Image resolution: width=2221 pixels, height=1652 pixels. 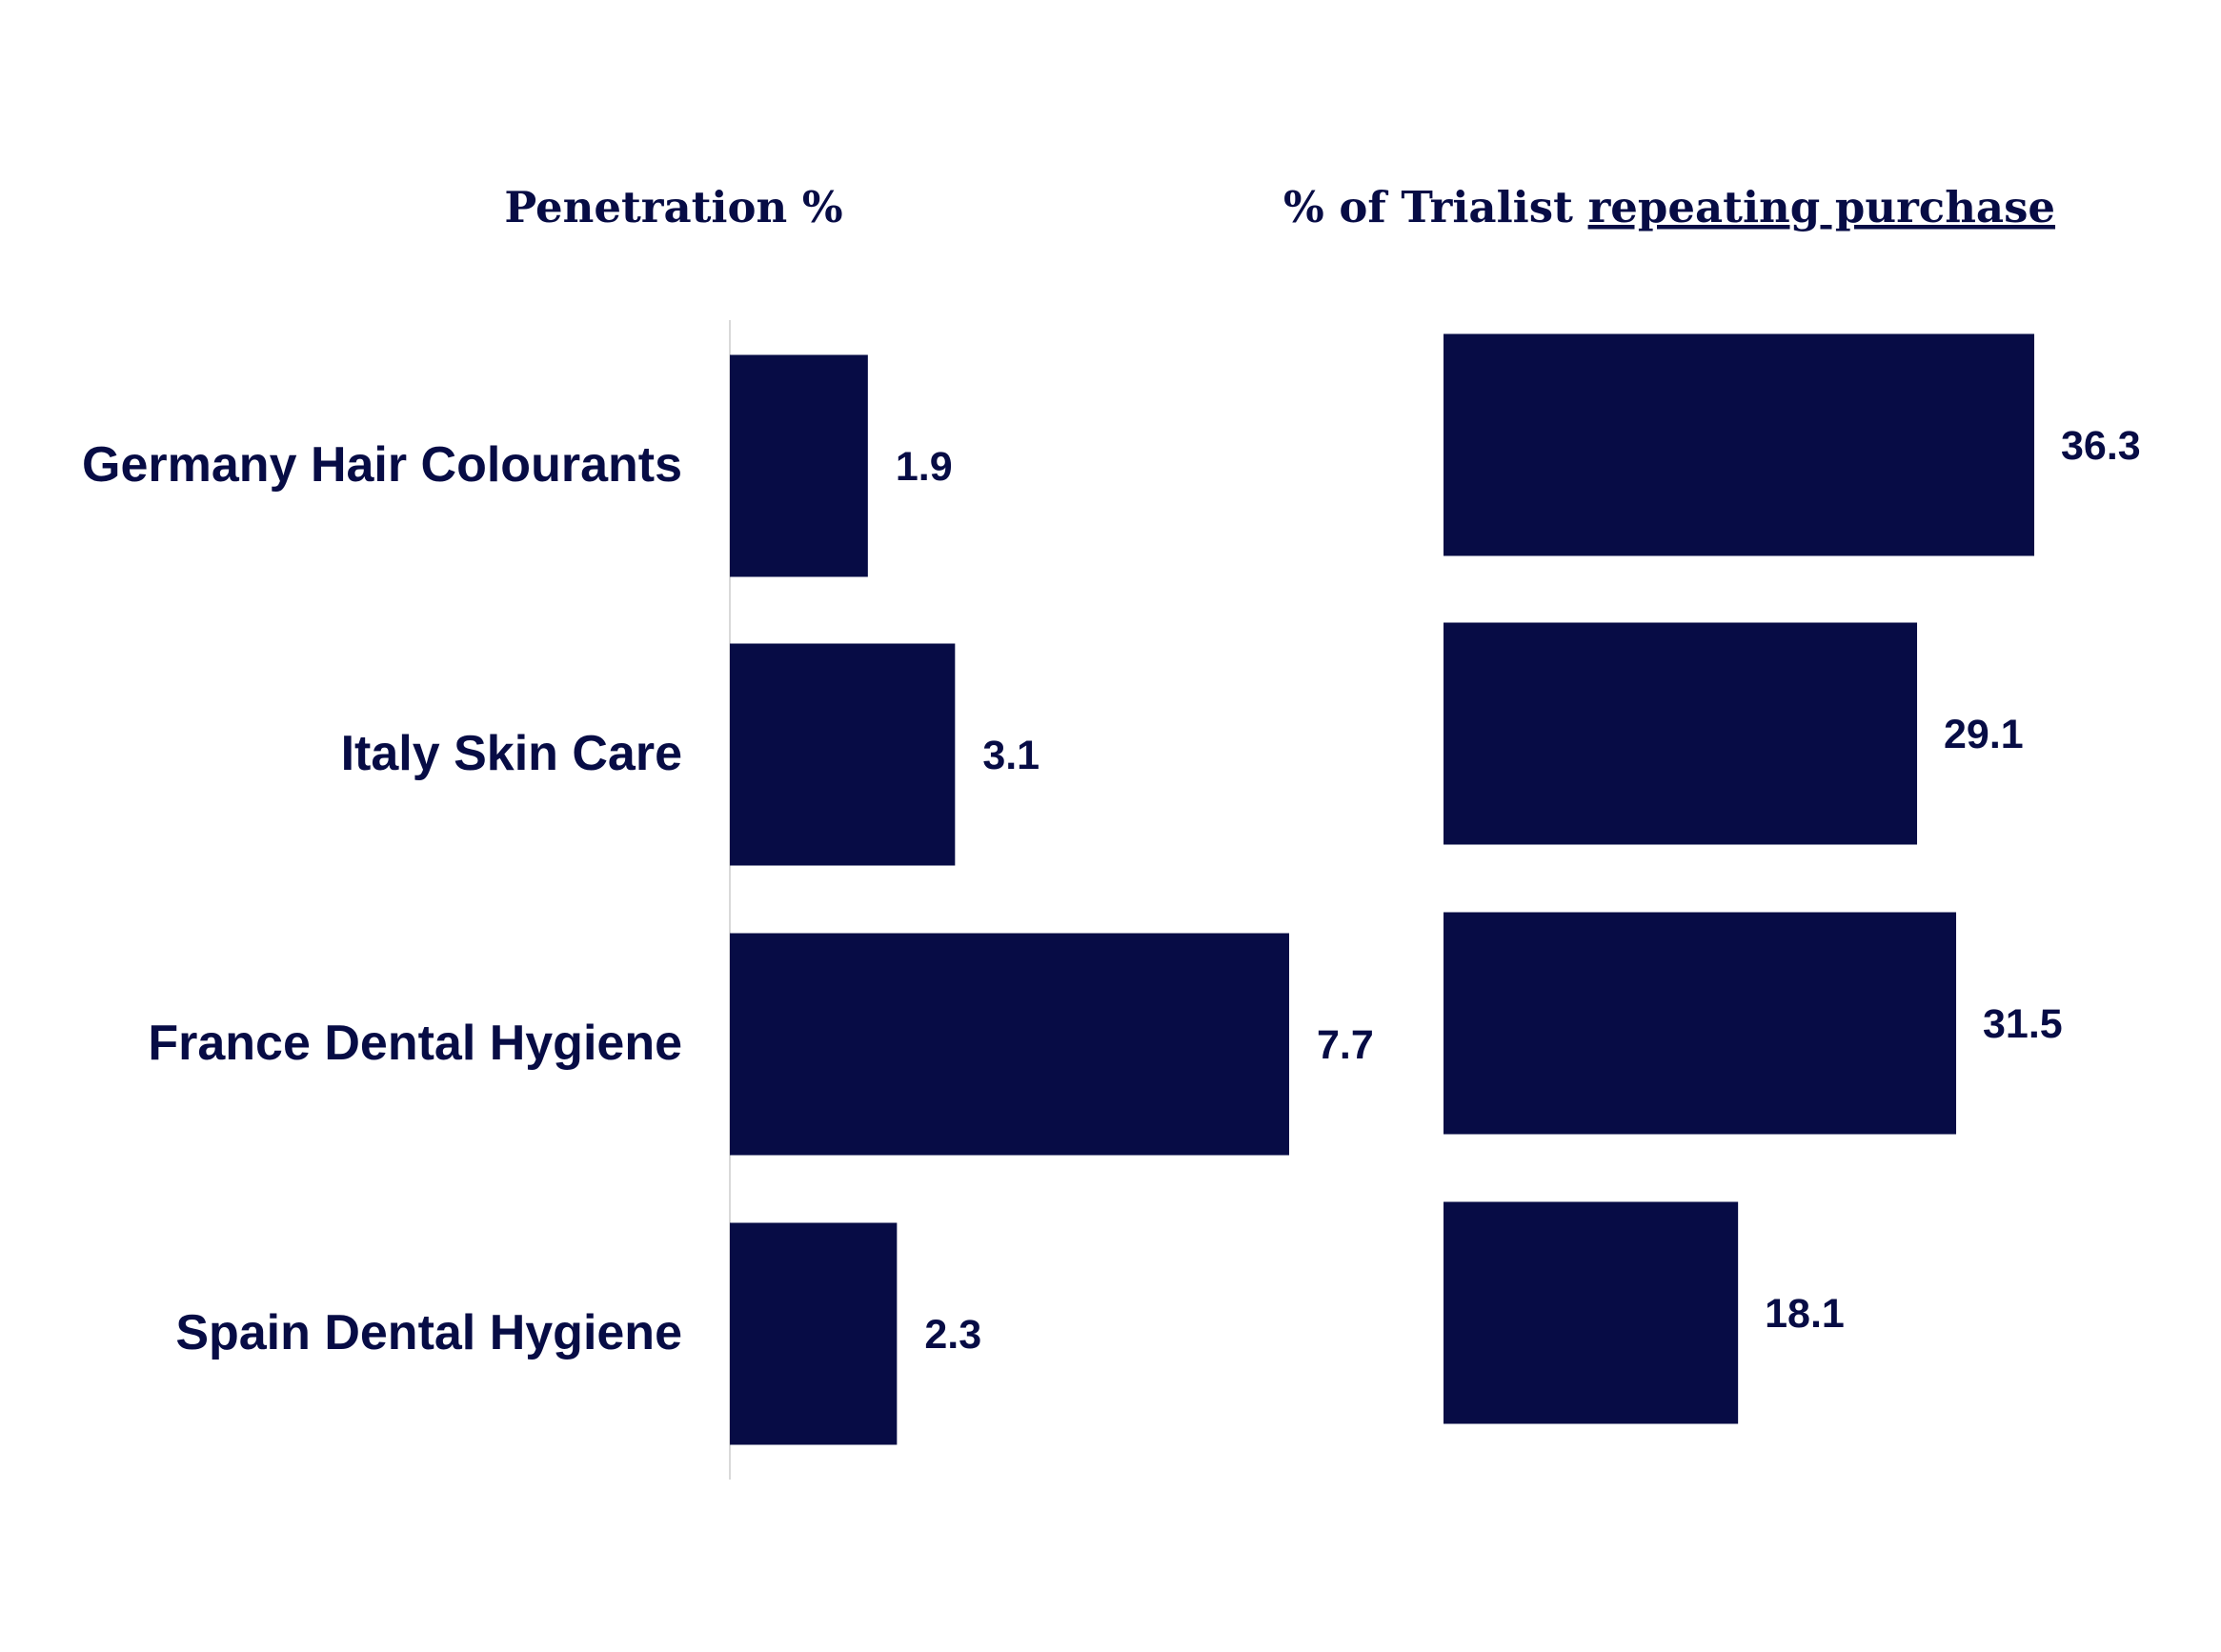 What do you see at coordinates (1436, 207) in the screenshot?
I see `repeat-chart-title-prefix: % of Trialist` at bounding box center [1436, 207].